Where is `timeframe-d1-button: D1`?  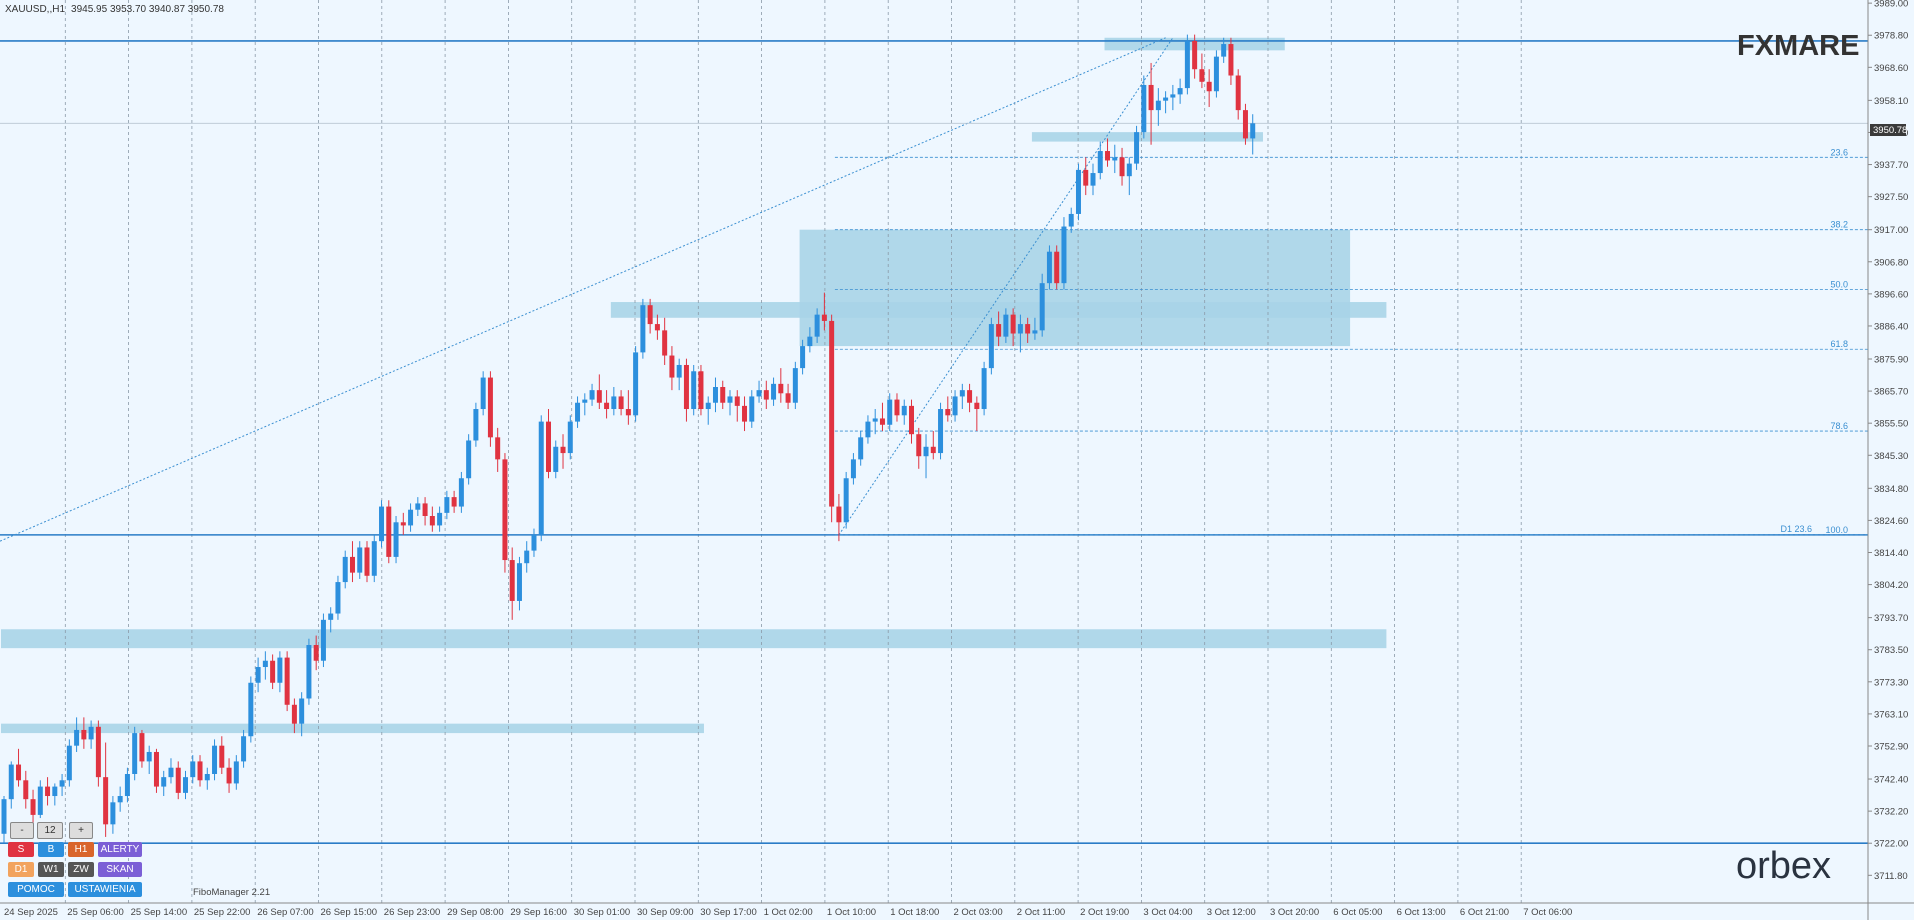
timeframe-d1-button: D1 is located at coordinates (21, 869).